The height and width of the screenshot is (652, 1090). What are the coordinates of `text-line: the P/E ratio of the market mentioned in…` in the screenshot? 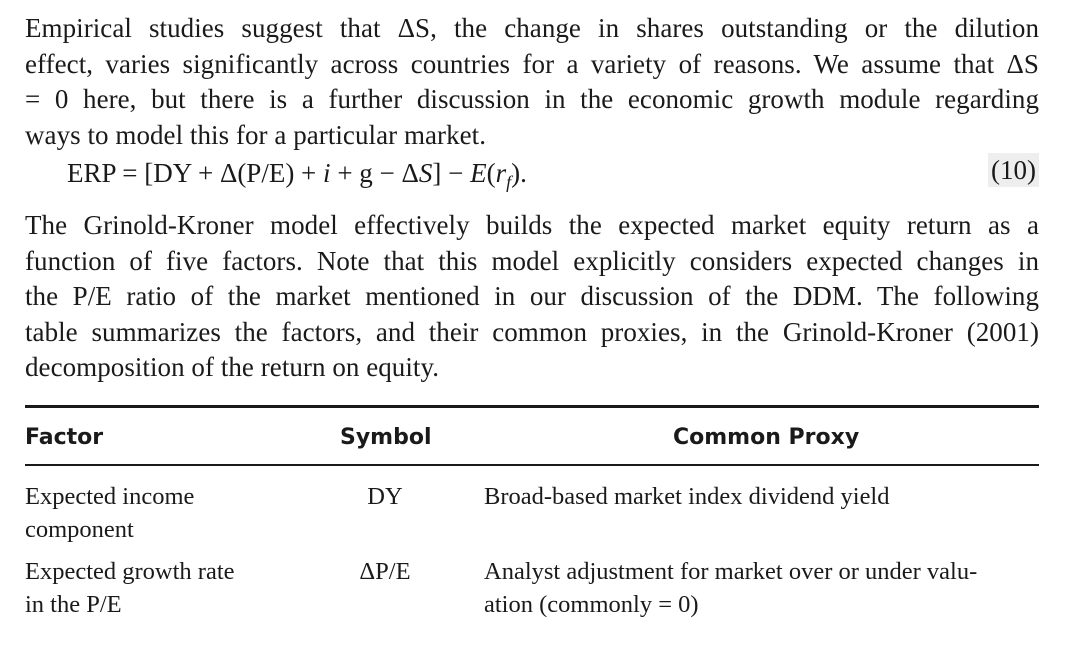 It's located at (532, 296).